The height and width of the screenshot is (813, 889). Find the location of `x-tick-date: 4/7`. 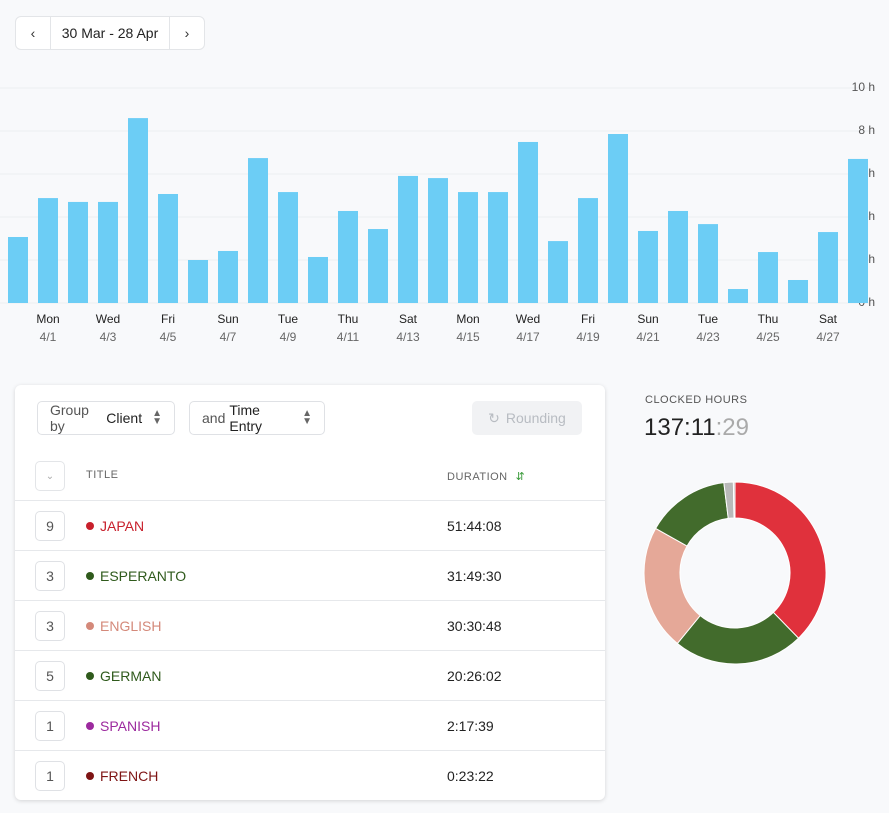

x-tick-date: 4/7 is located at coordinates (228, 337).